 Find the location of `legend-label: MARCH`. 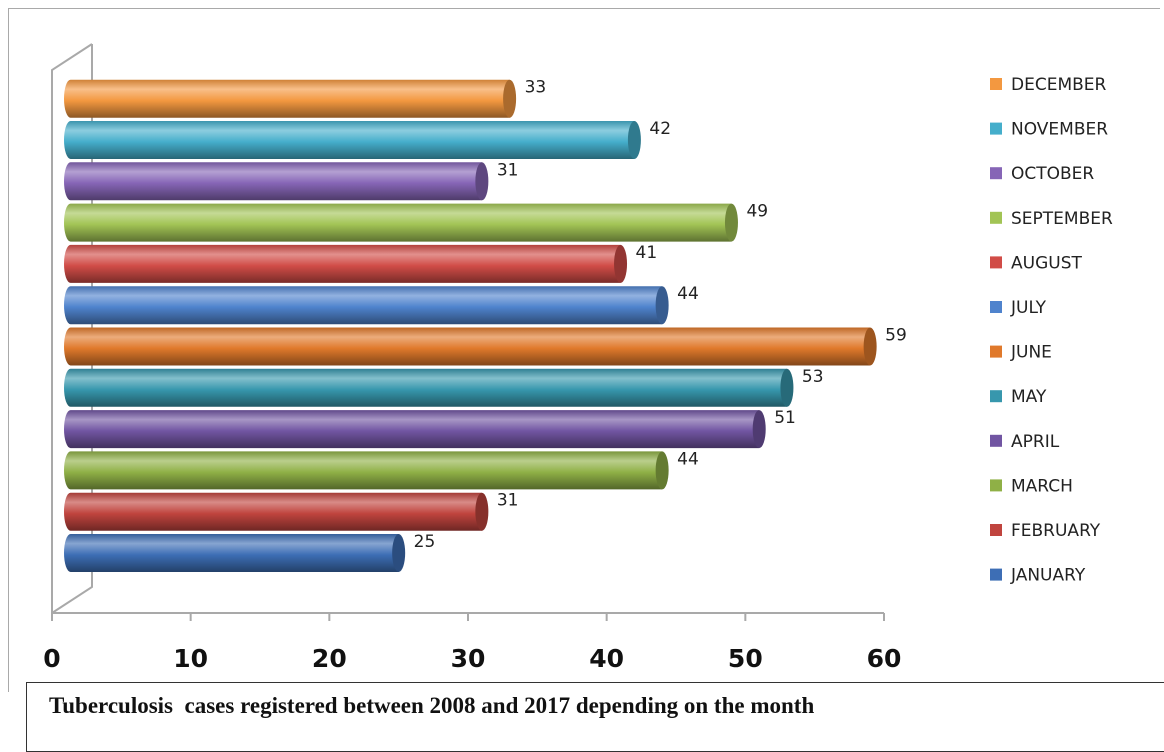

legend-label: MARCH is located at coordinates (1042, 486).